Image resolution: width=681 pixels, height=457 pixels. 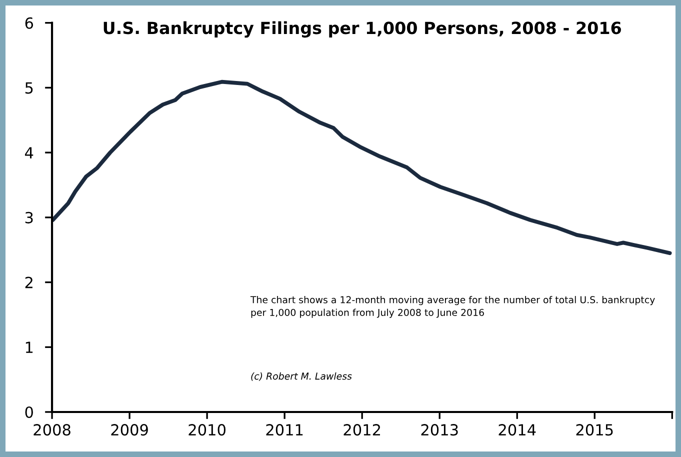 What do you see at coordinates (207, 430) in the screenshot?
I see `x-tick-label: 2010` at bounding box center [207, 430].